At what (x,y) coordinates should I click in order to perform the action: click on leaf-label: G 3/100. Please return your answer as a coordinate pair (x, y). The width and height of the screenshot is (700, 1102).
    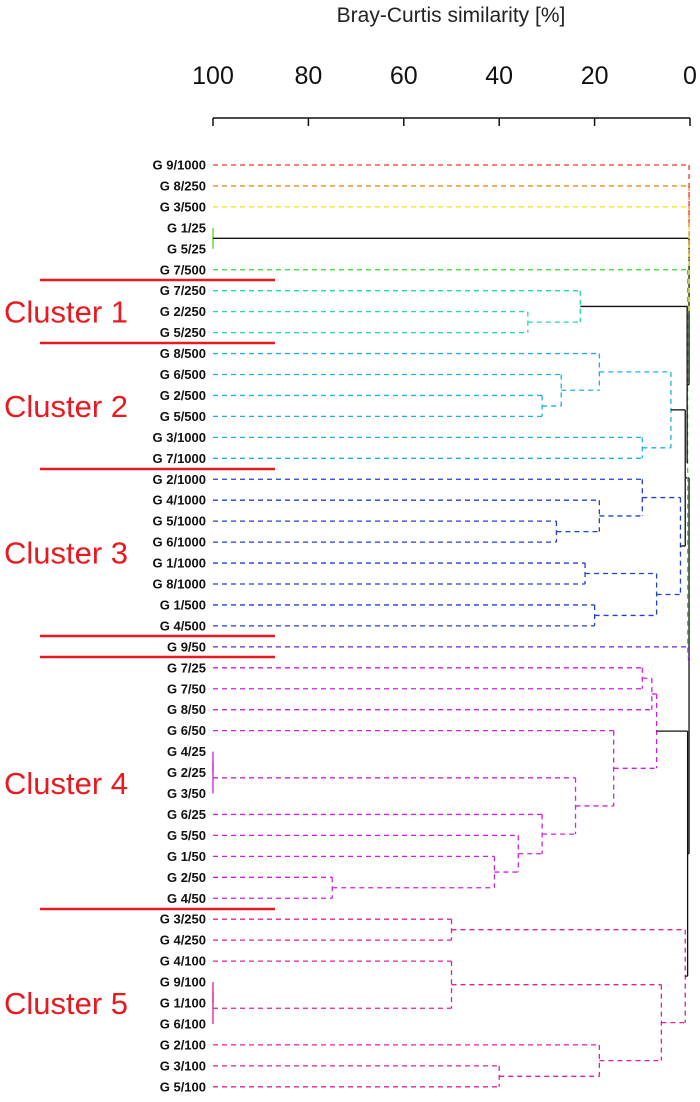
    Looking at the image, I should click on (183, 1065).